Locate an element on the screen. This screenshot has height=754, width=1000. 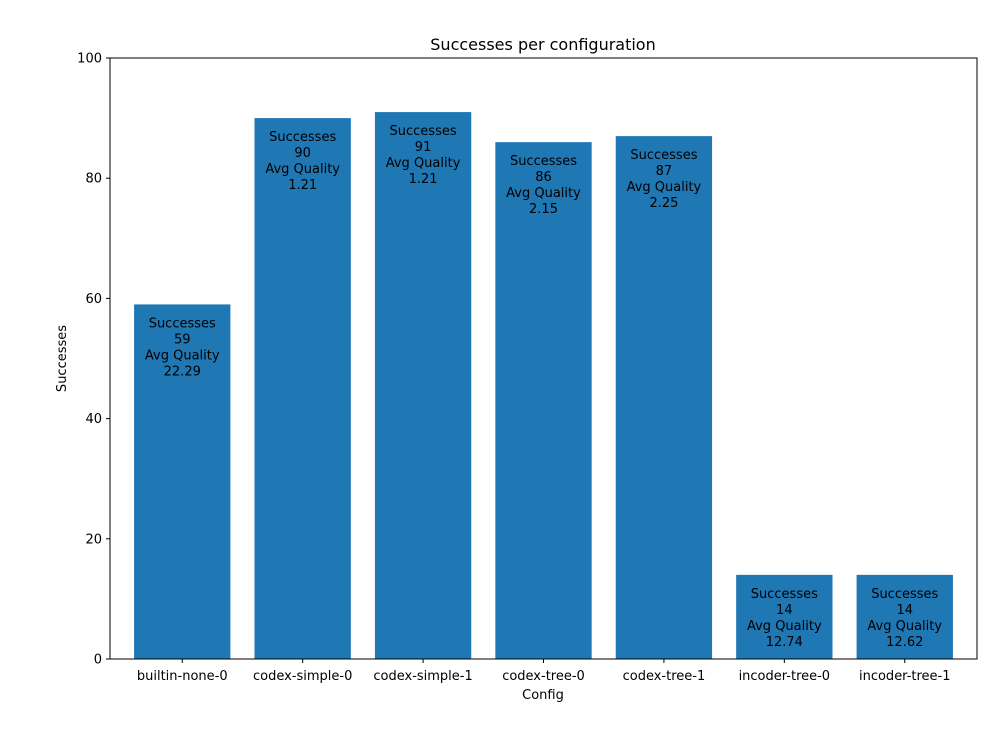
bar-label-avg-quality-value: 12.62 is located at coordinates (904, 642).